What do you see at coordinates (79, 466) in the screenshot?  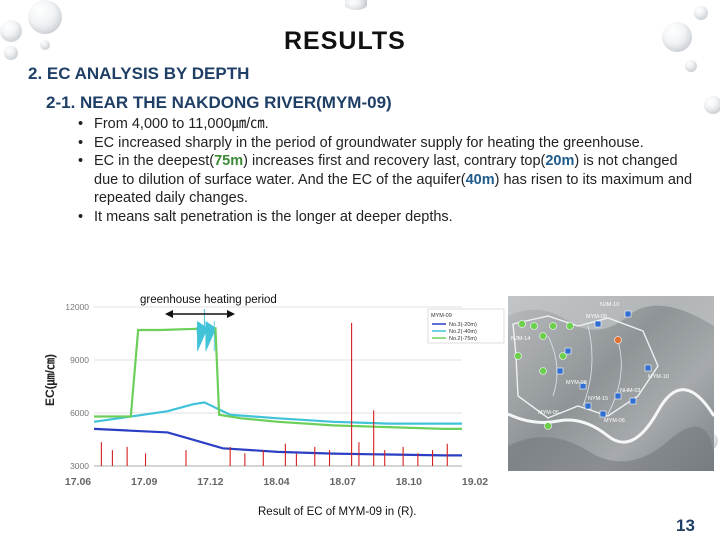 I see `y-tick-label: 3000` at bounding box center [79, 466].